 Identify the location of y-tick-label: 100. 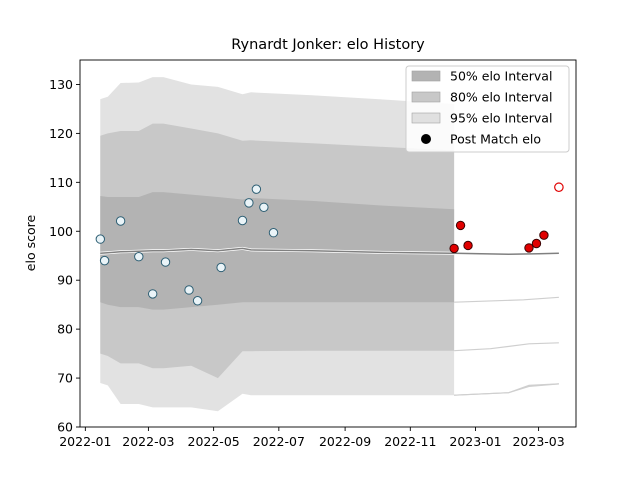
(61, 231).